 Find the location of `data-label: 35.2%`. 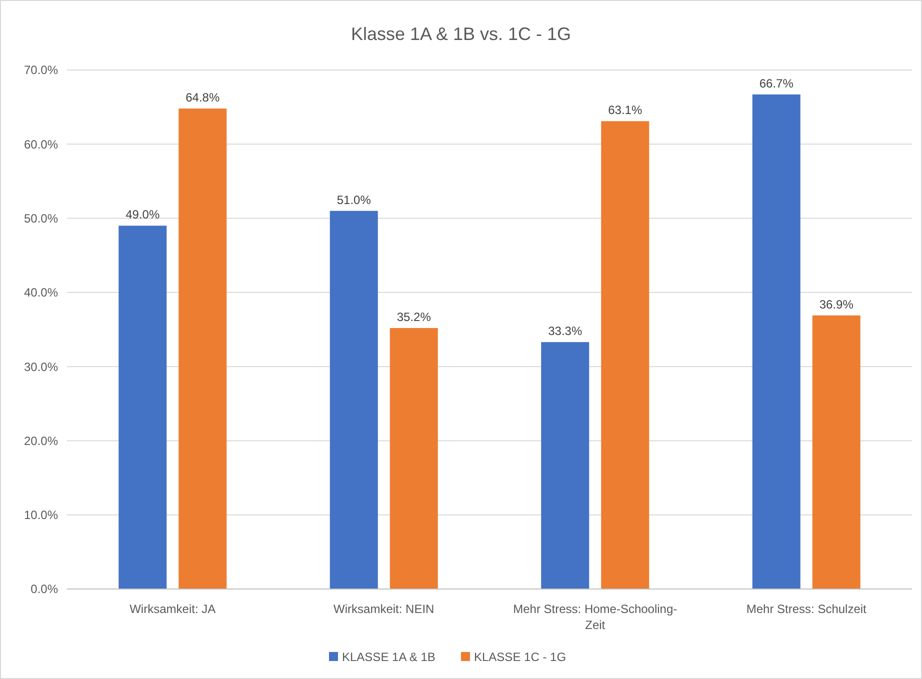

data-label: 35.2% is located at coordinates (414, 317).